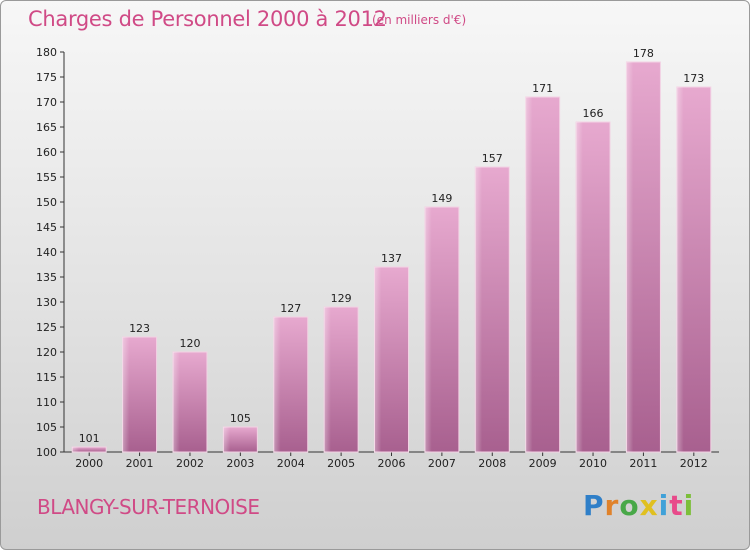 The width and height of the screenshot is (750, 550). What do you see at coordinates (341, 298) in the screenshot?
I see `bar-value-label: 129` at bounding box center [341, 298].